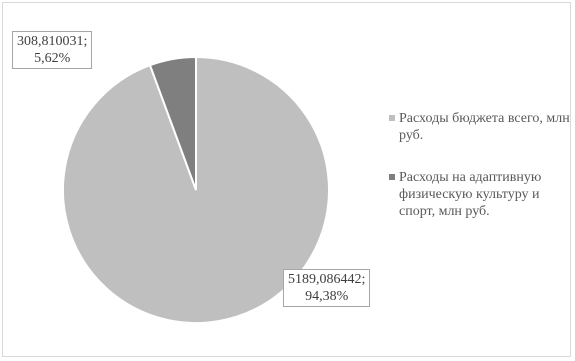 The width and height of the screenshot is (575, 361). Describe the element at coordinates (52, 50) in the screenshot. I see `data-label-adaptive-sport: 308,810031; 5,62%` at that location.